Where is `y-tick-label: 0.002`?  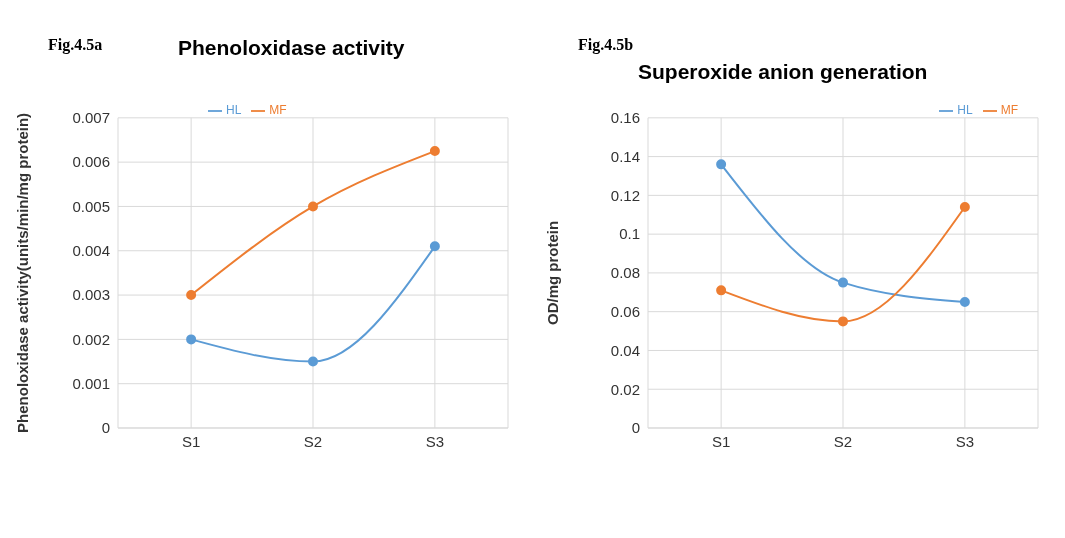 y-tick-label: 0.002 is located at coordinates (91, 339).